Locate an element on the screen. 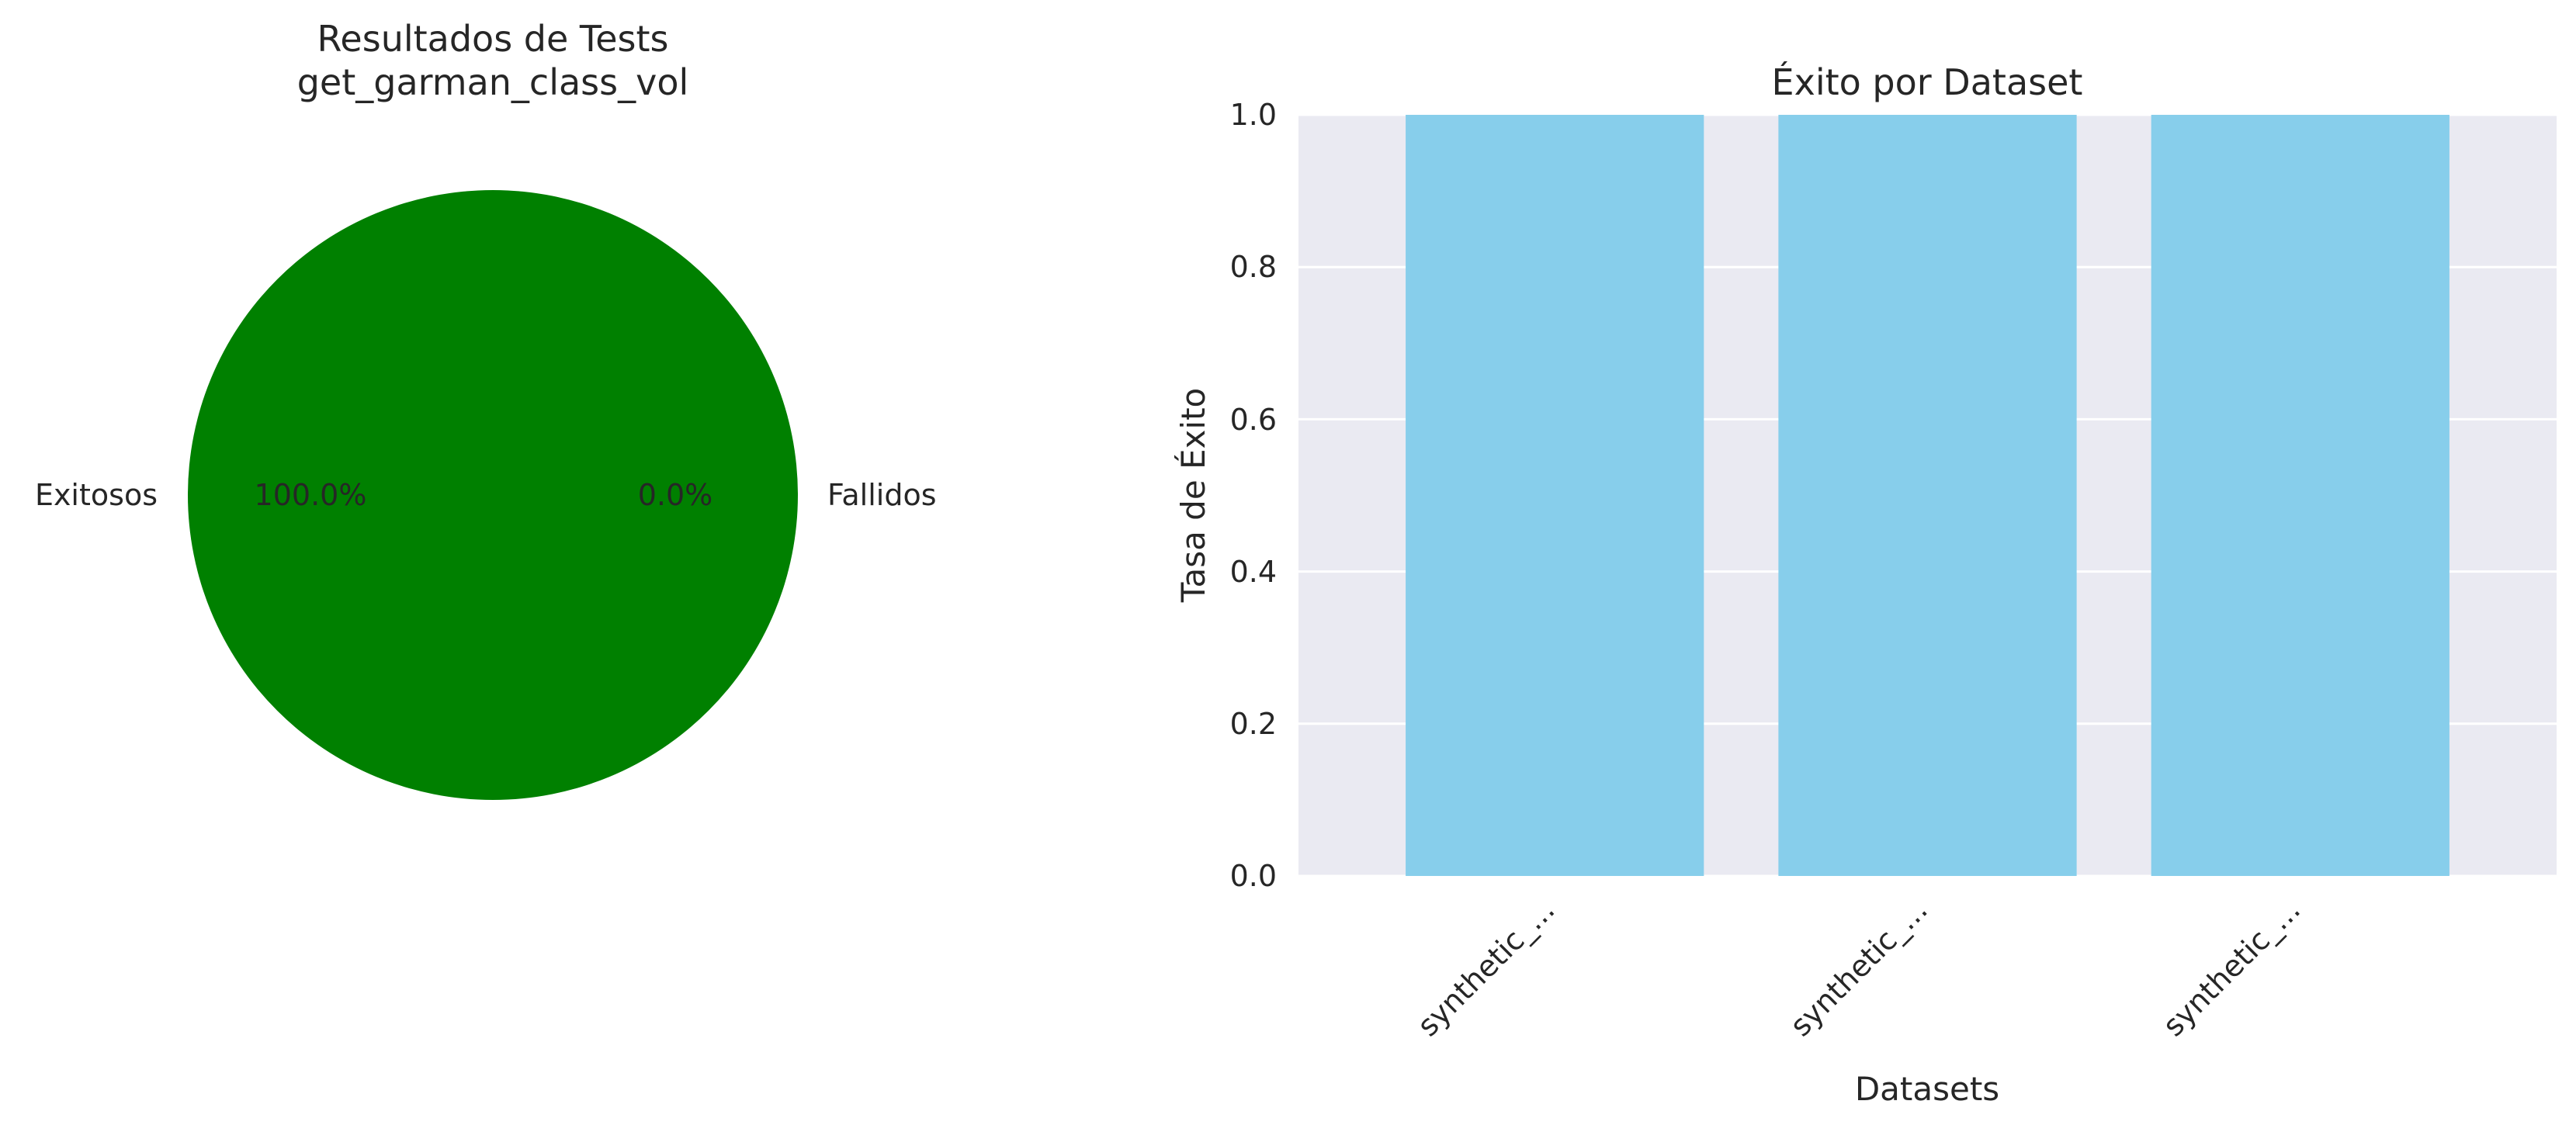 The height and width of the screenshot is (1132, 2576). bar-title: Éxito por Dataset is located at coordinates (1927, 82).